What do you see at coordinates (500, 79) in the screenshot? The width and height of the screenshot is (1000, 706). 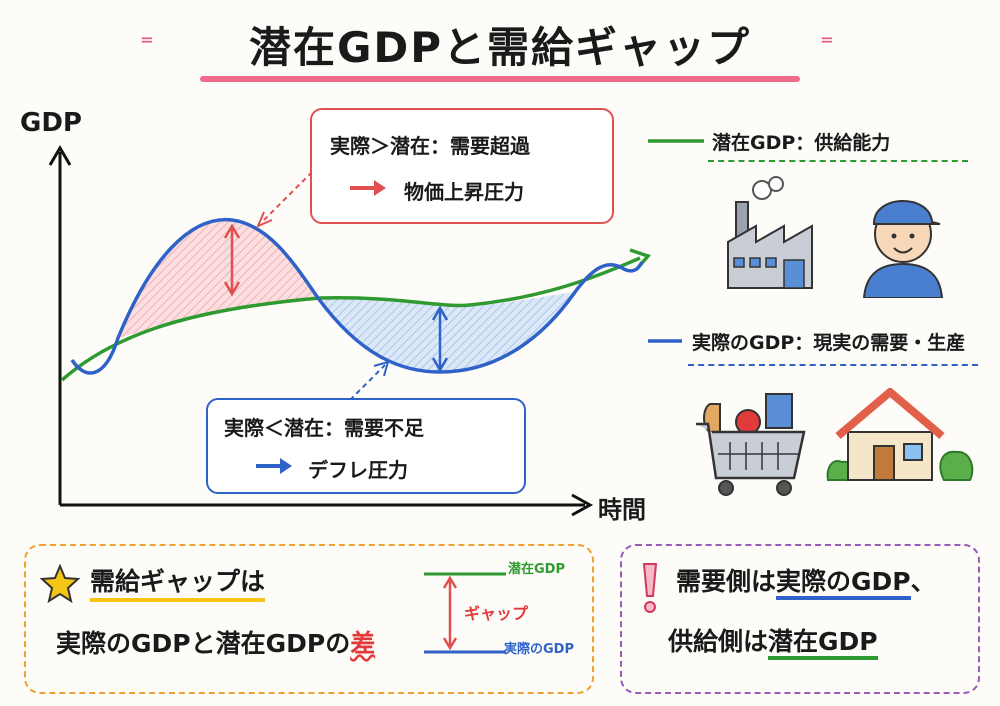 I see `title-underline` at bounding box center [500, 79].